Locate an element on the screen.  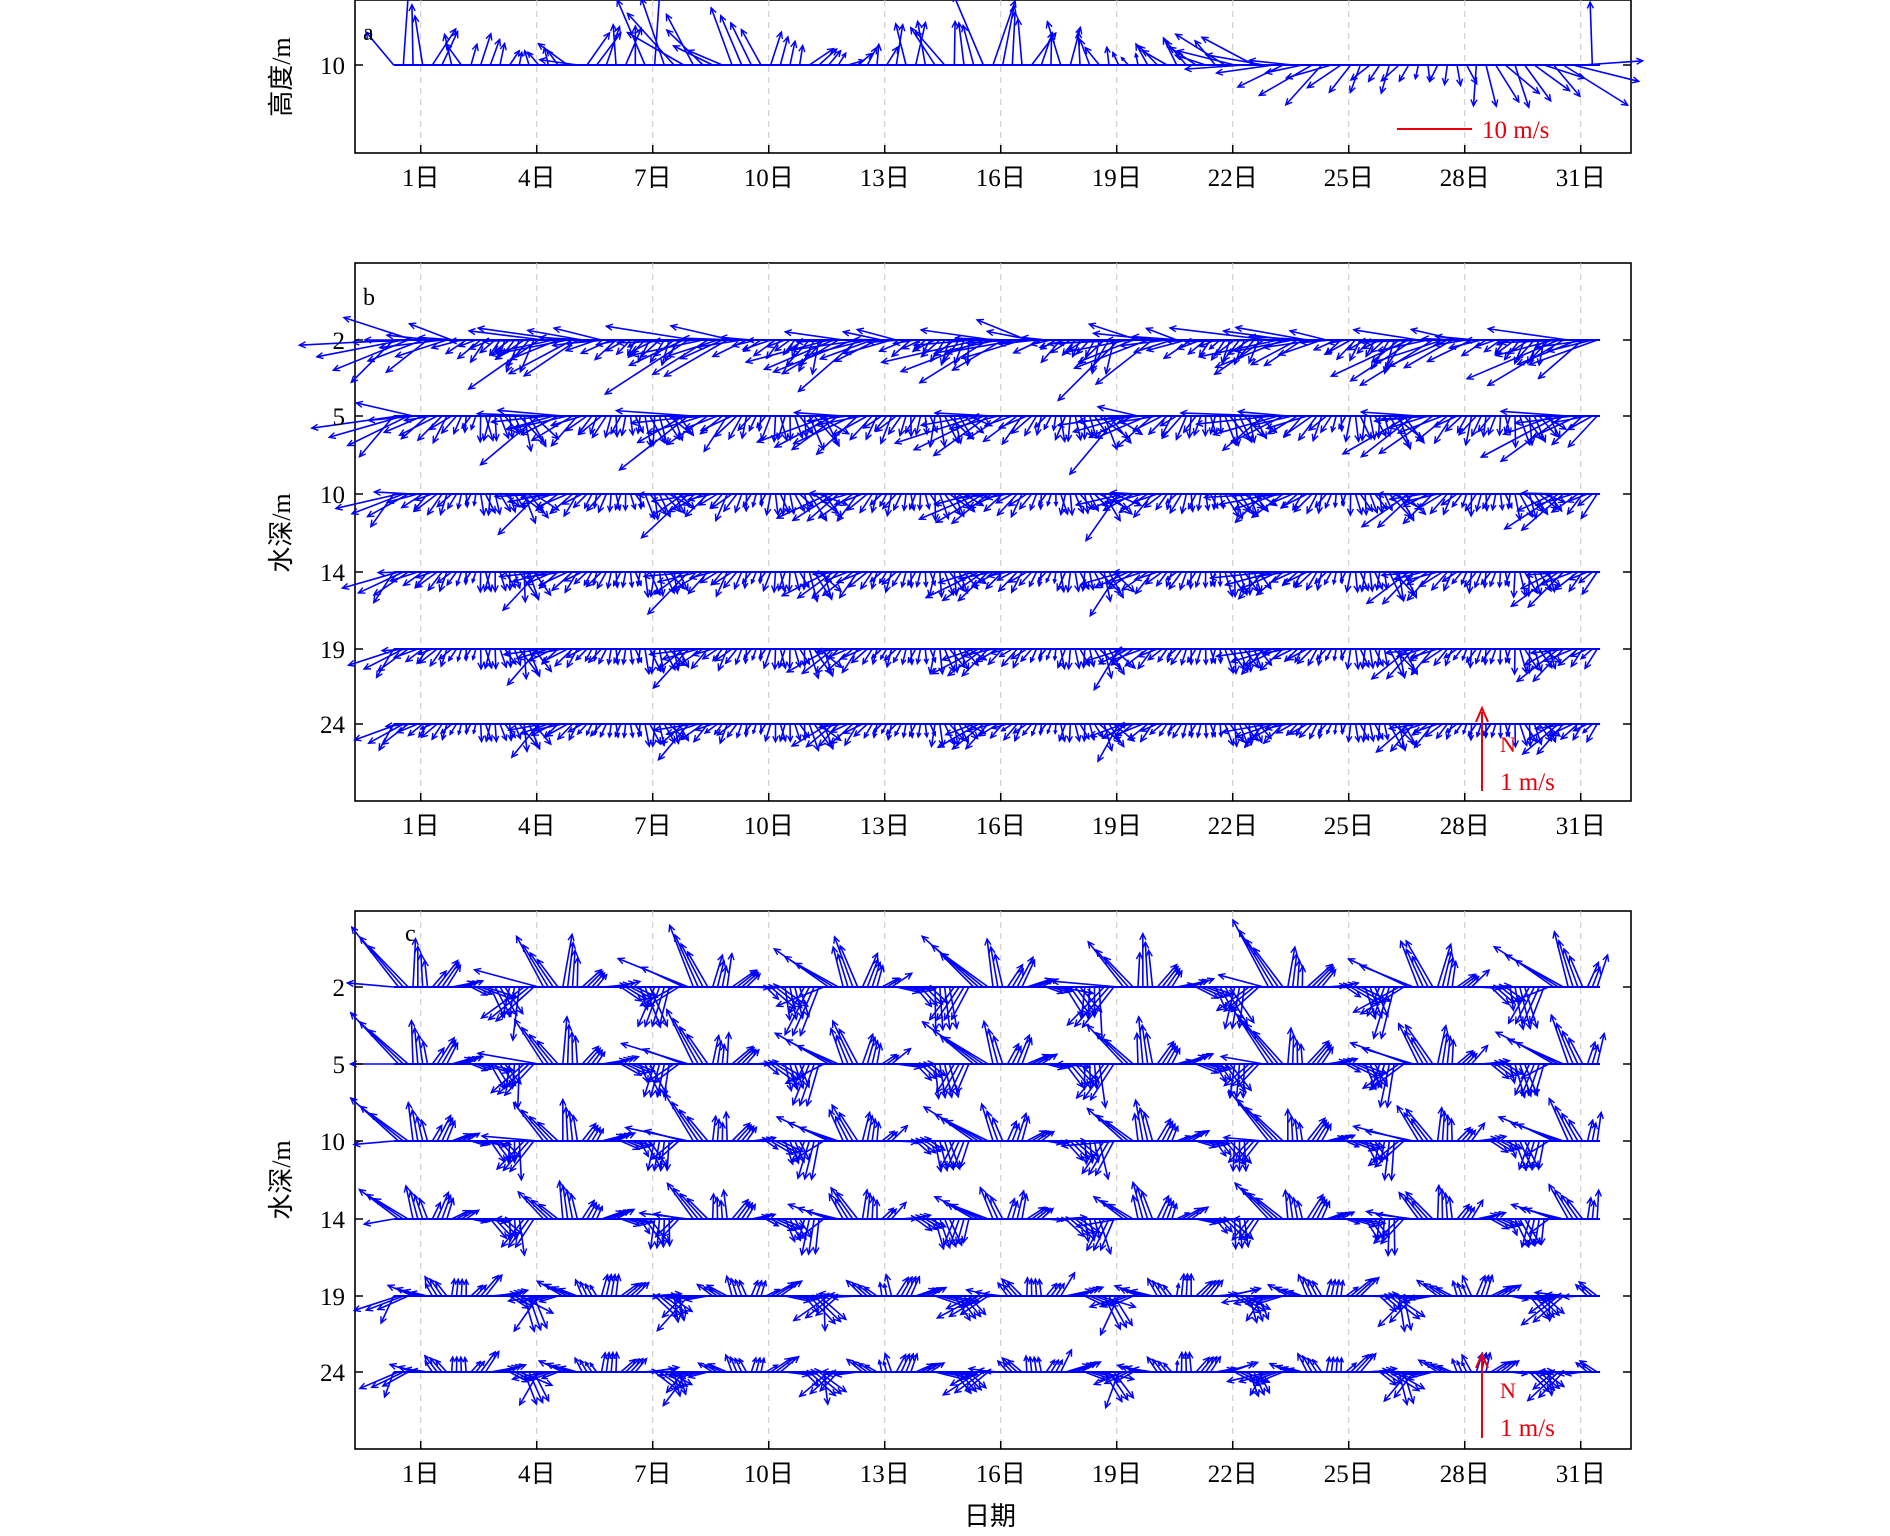
x-grid is located at coordinates (1000, 76).